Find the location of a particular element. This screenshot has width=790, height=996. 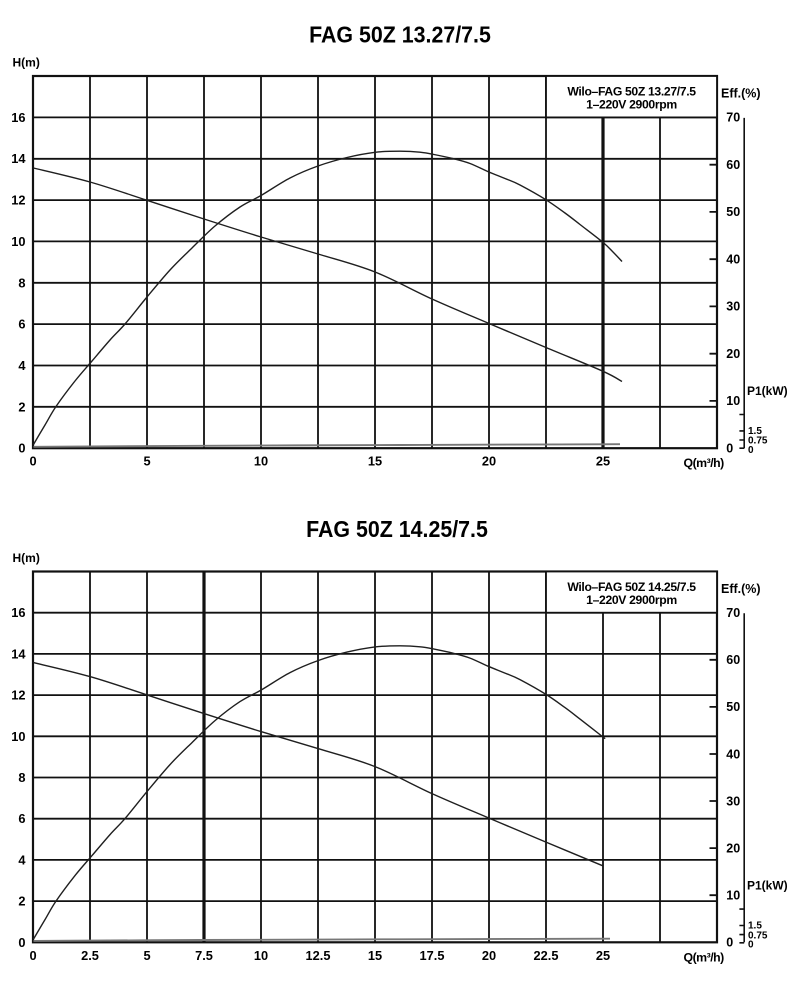

svg-text: FAG 50Z 14.25/7.5 is located at coordinates (397, 529).